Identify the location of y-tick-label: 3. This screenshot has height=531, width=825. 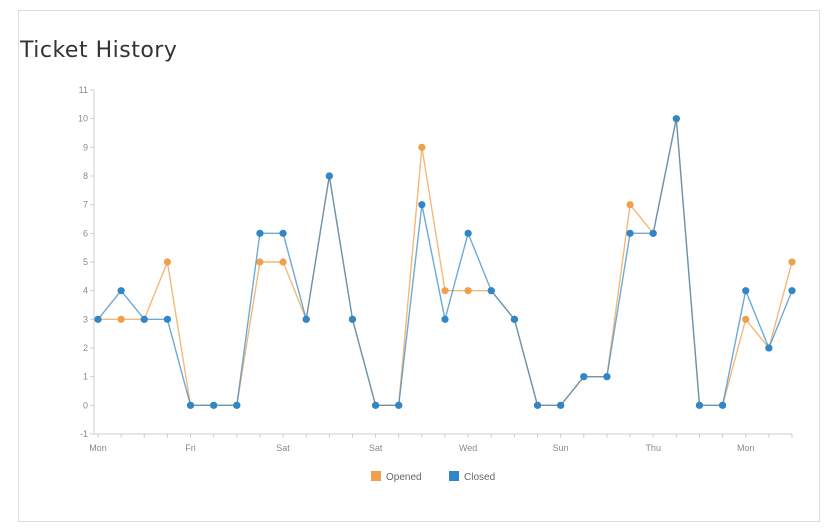
(85, 319).